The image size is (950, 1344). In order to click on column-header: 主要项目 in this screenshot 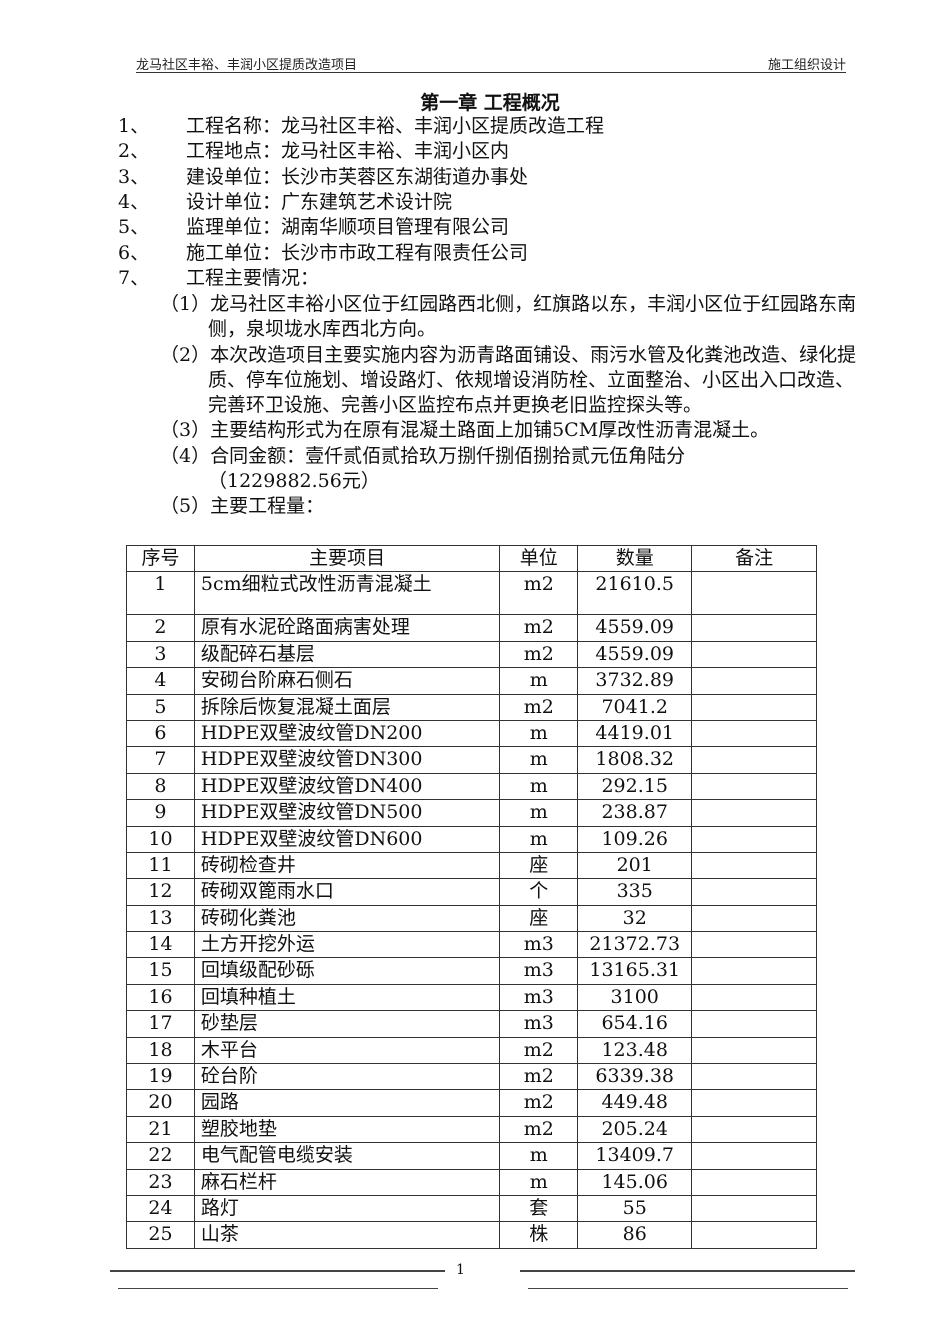, I will do `click(347, 558)`.